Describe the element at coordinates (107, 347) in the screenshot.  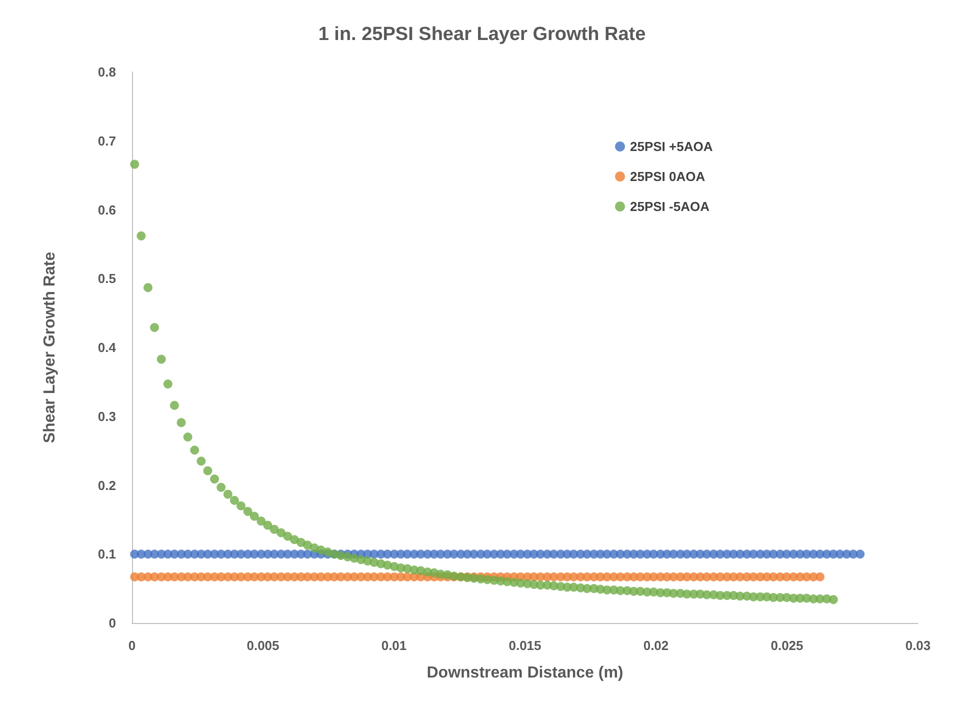
I see `y-tick-label: 0.4` at that location.